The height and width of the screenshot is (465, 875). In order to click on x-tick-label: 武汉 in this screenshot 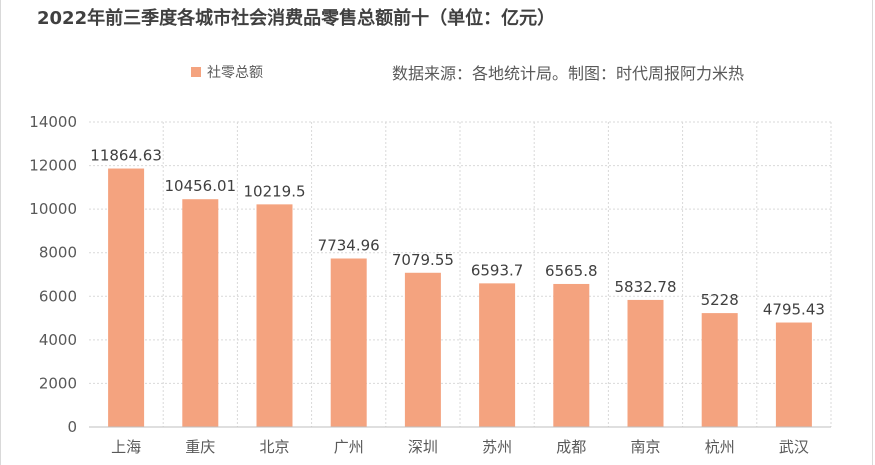, I will do `click(794, 447)`.